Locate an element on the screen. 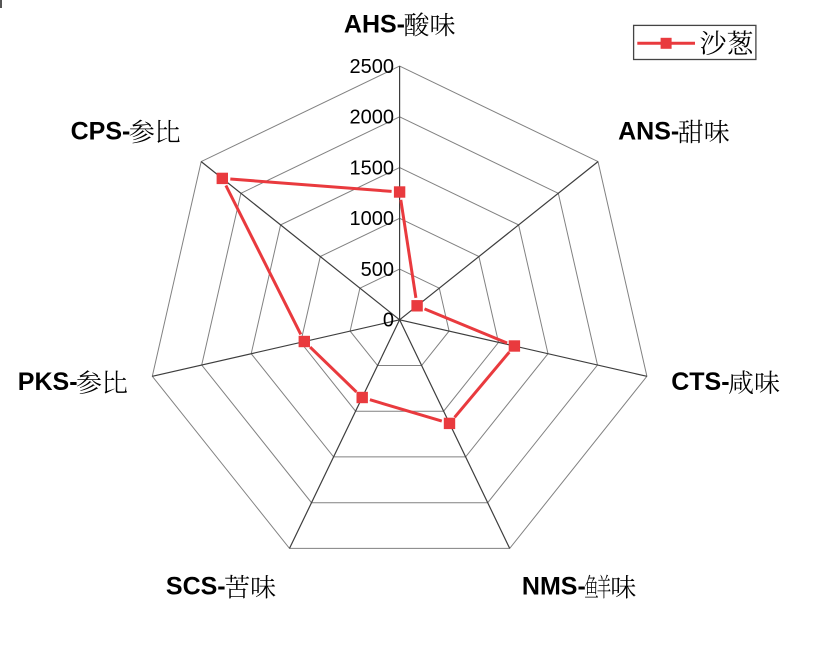 This screenshot has height=648, width=831. svg-text: CPS- is located at coordinates (101, 131).